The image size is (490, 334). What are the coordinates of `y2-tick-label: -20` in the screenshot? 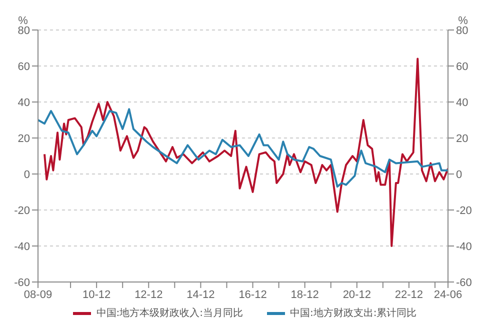 It's located at (464, 210).